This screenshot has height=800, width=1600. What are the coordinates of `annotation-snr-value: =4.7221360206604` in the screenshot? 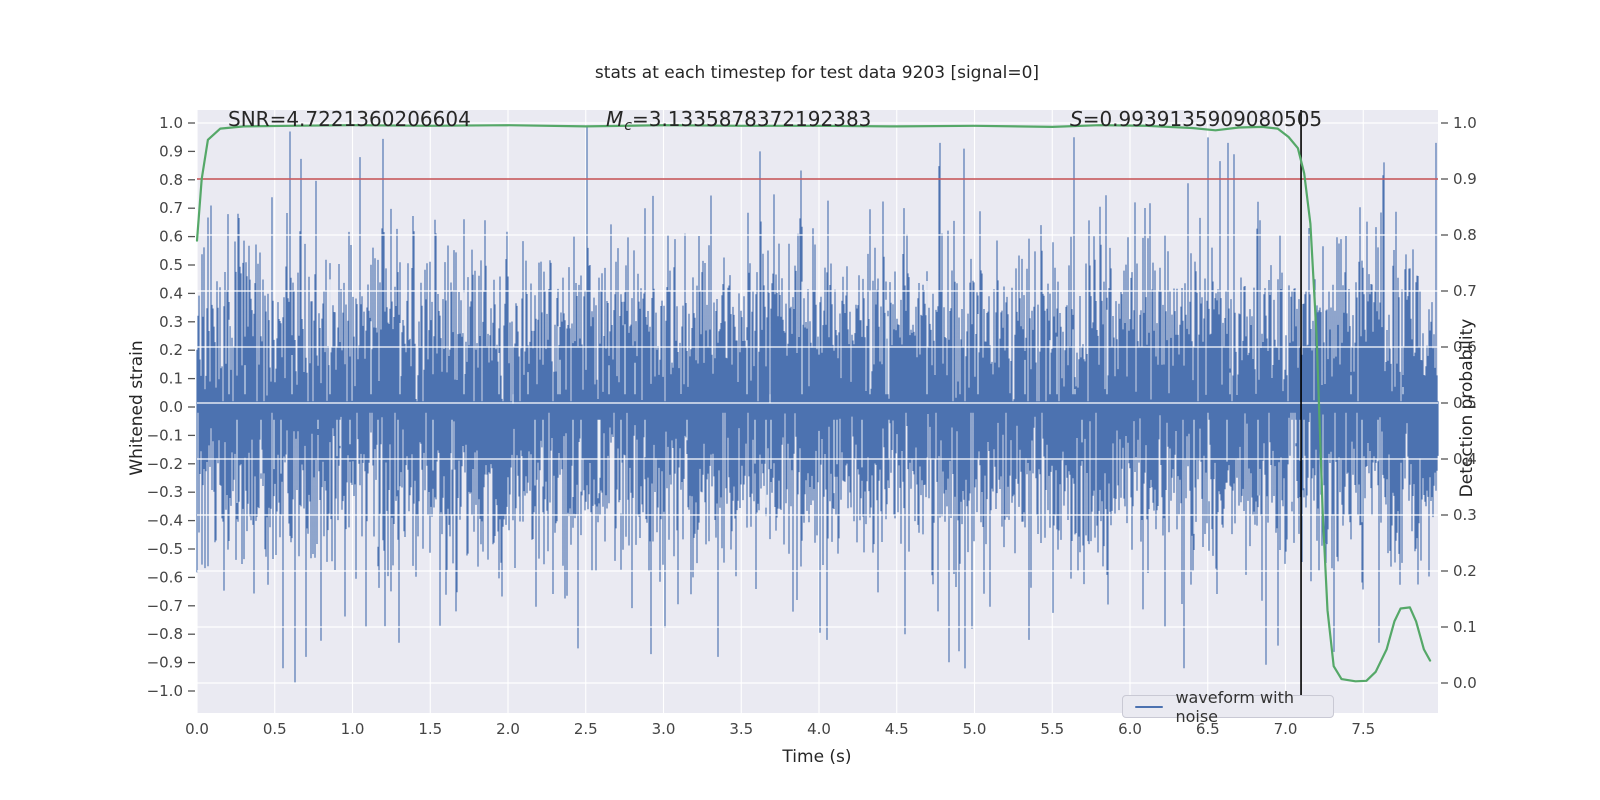 It's located at (370, 119).